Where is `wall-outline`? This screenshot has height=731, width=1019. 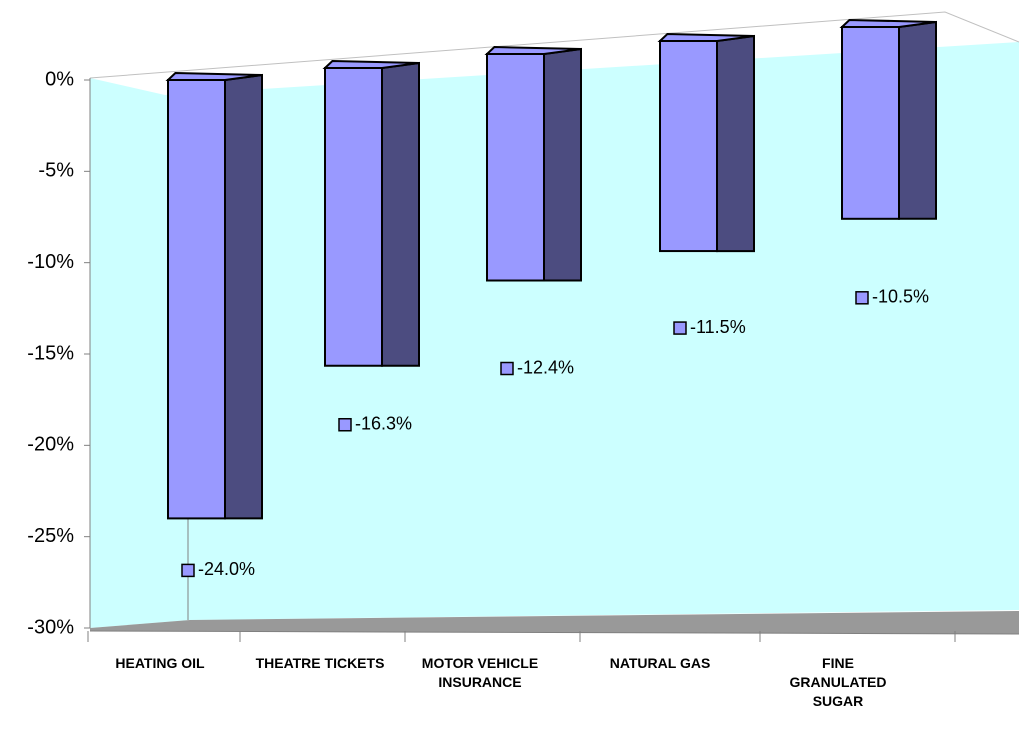 wall-outline is located at coordinates (554, 45).